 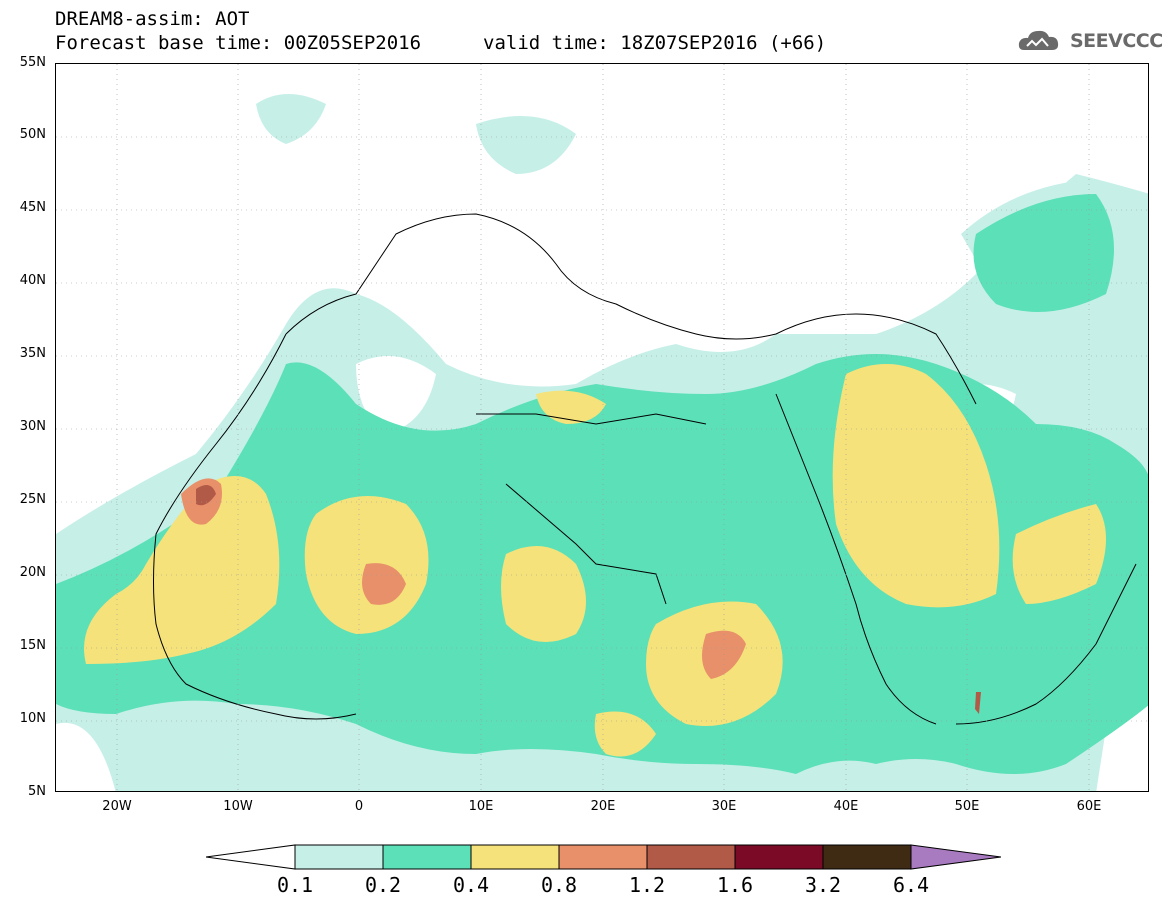 I want to click on lon-label-40e: 40E, so click(x=846, y=806).